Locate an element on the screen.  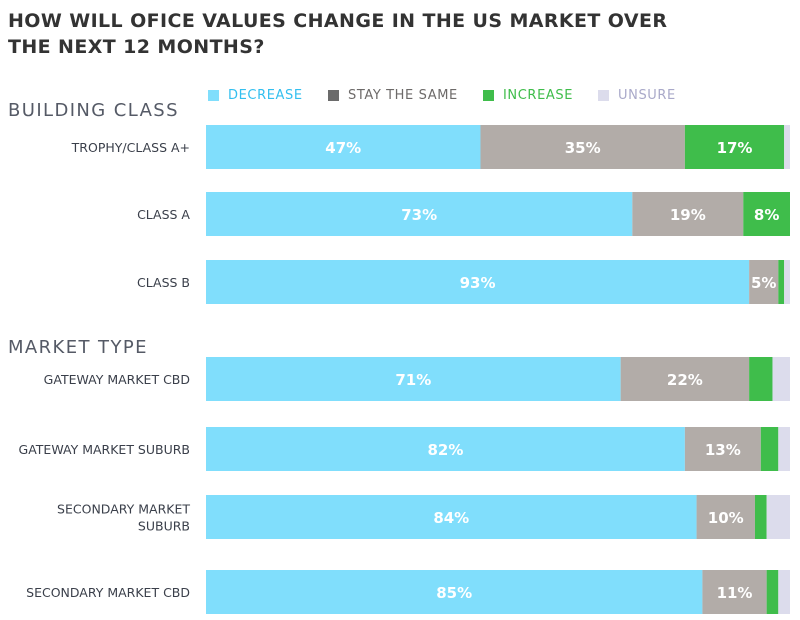
data-label-secondary-market-suburb-decrease: 84% is located at coordinates (451, 518).